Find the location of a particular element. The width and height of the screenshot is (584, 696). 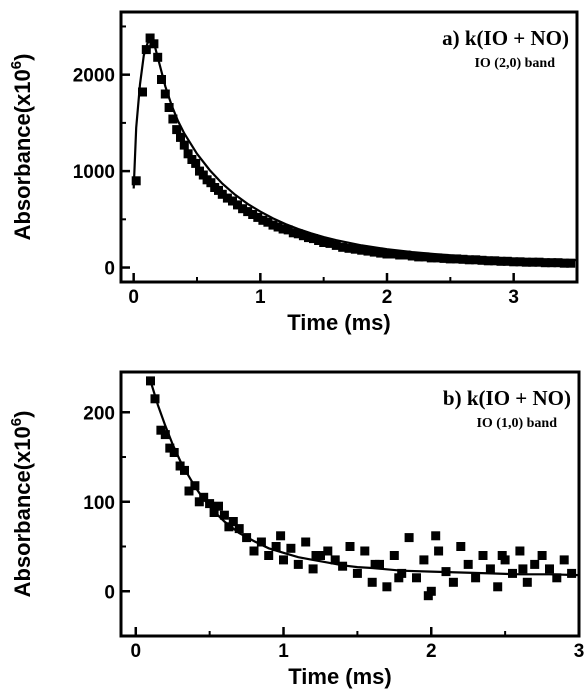

y-tick-label: 1000 is located at coordinates (94, 172).